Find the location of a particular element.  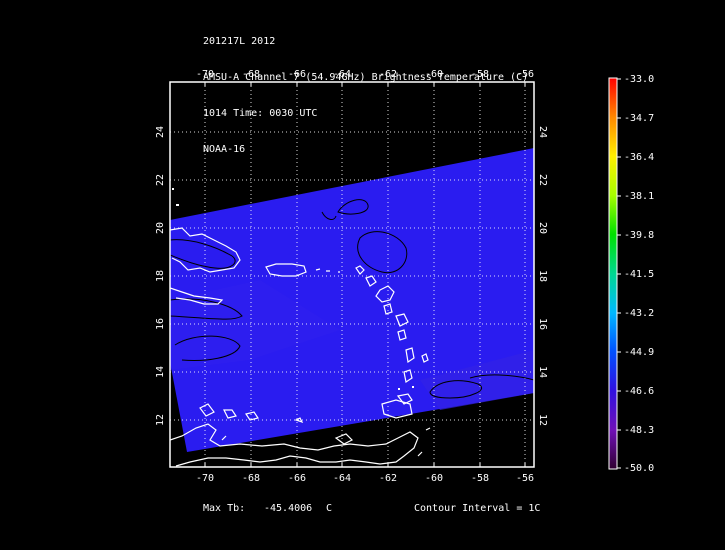

left-lat-label: 16 is located at coordinates (160, 324).